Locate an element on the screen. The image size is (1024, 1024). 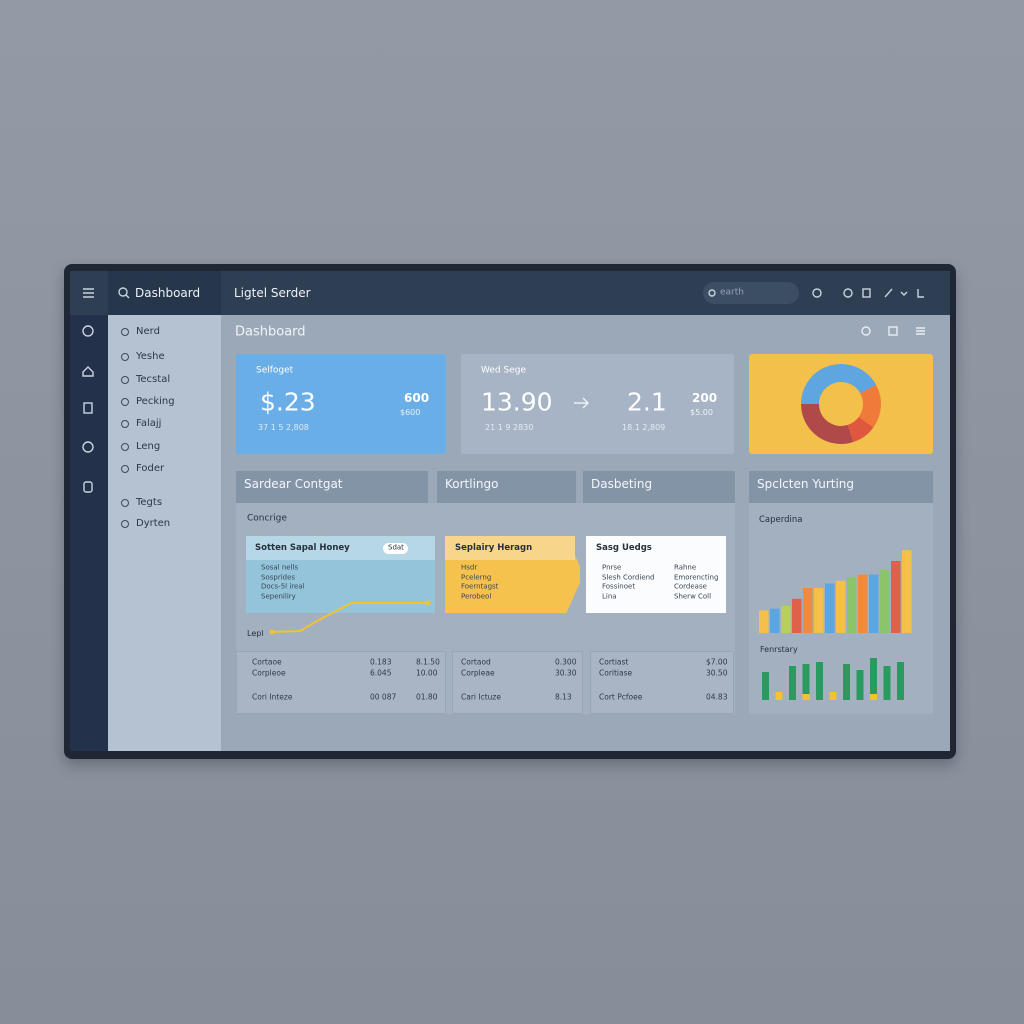
card-side-value: 200 is located at coordinates (705, 398).